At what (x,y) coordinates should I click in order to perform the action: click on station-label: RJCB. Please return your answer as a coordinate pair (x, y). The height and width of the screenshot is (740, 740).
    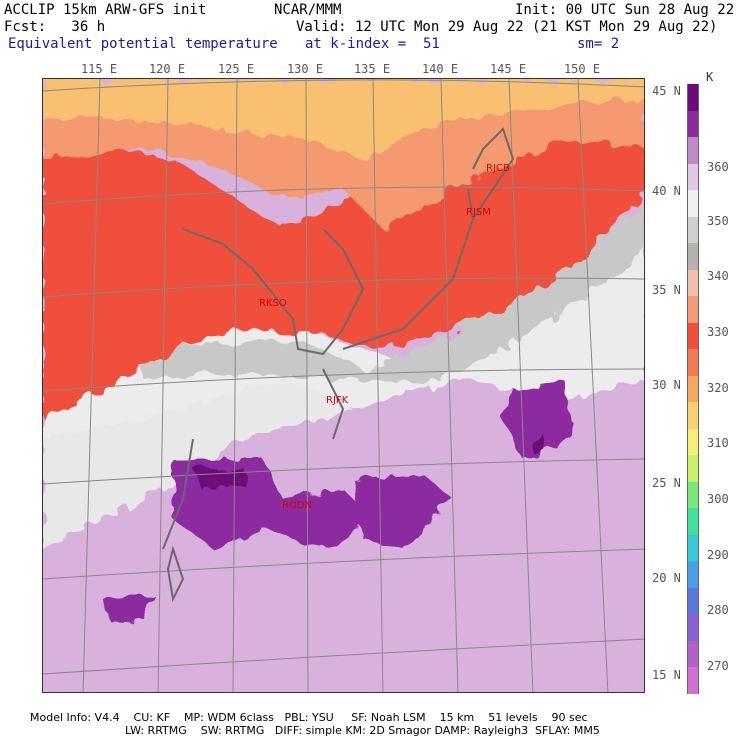
    Looking at the image, I should click on (498, 168).